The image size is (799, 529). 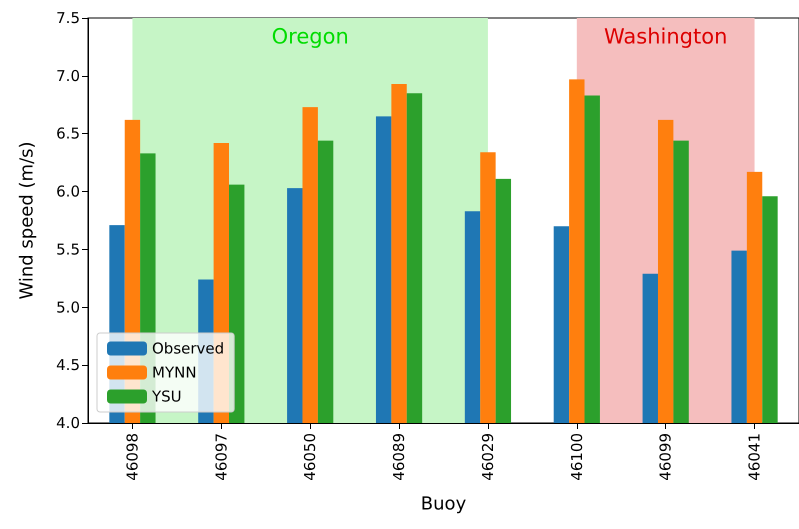 What do you see at coordinates (443, 504) in the screenshot?
I see `x-axis-title: Buoy` at bounding box center [443, 504].